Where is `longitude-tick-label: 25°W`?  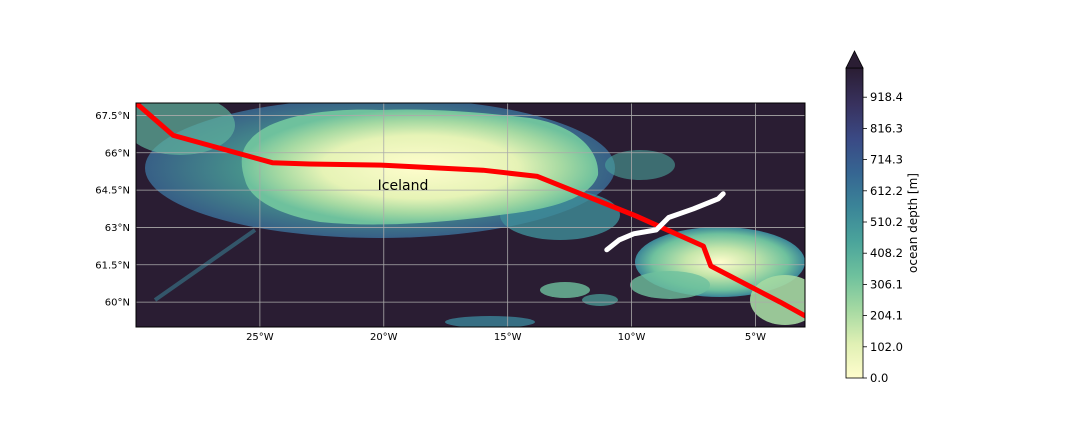
longitude-tick-label: 25°W is located at coordinates (260, 337).